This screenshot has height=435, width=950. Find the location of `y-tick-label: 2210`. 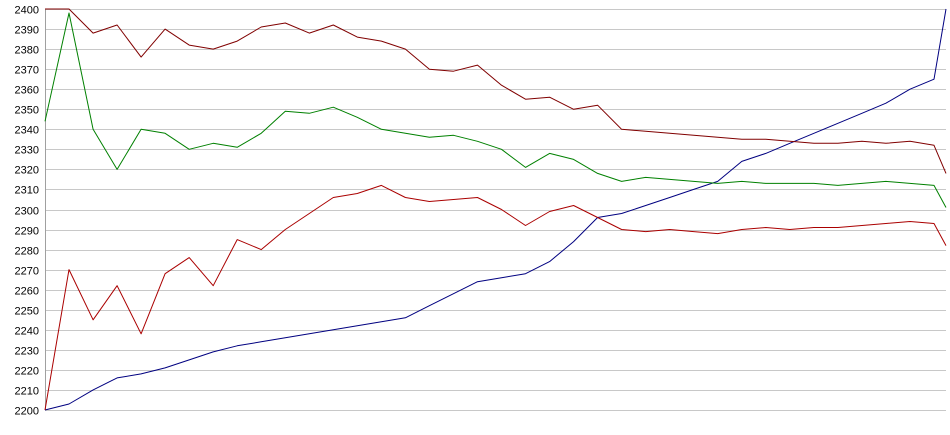

y-tick-label: 2210 is located at coordinates (27, 392).